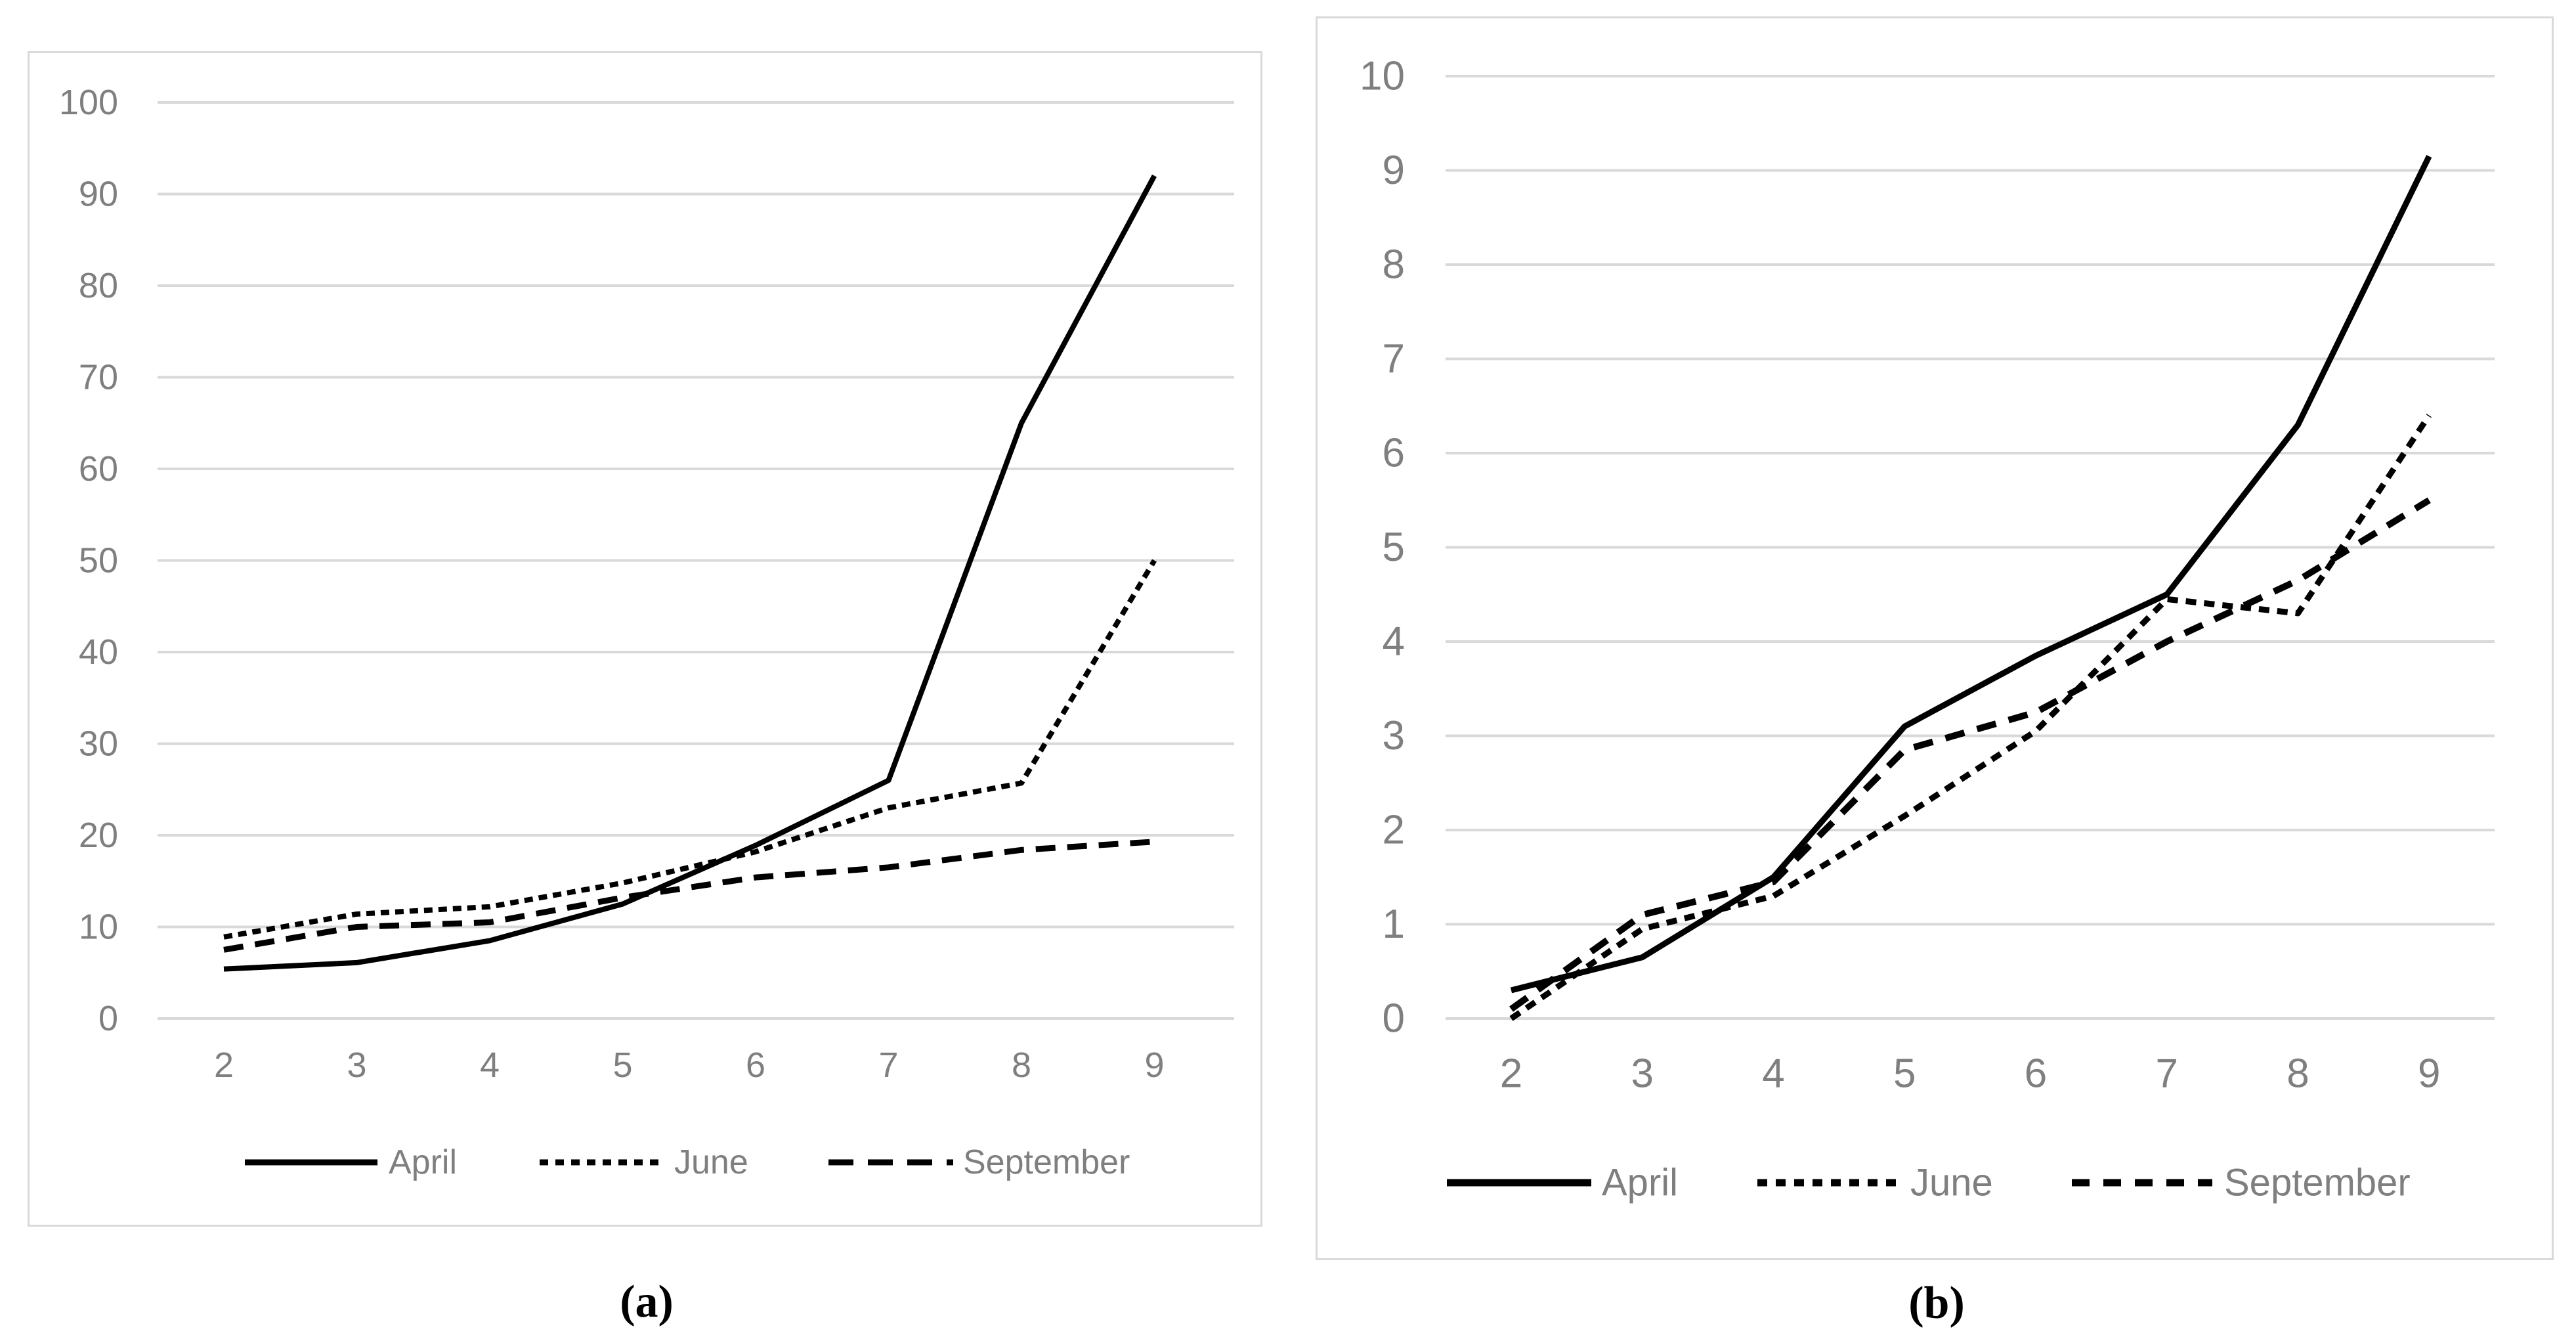  What do you see at coordinates (99, 744) in the screenshot?
I see `y-tick-label-30: 30` at bounding box center [99, 744].